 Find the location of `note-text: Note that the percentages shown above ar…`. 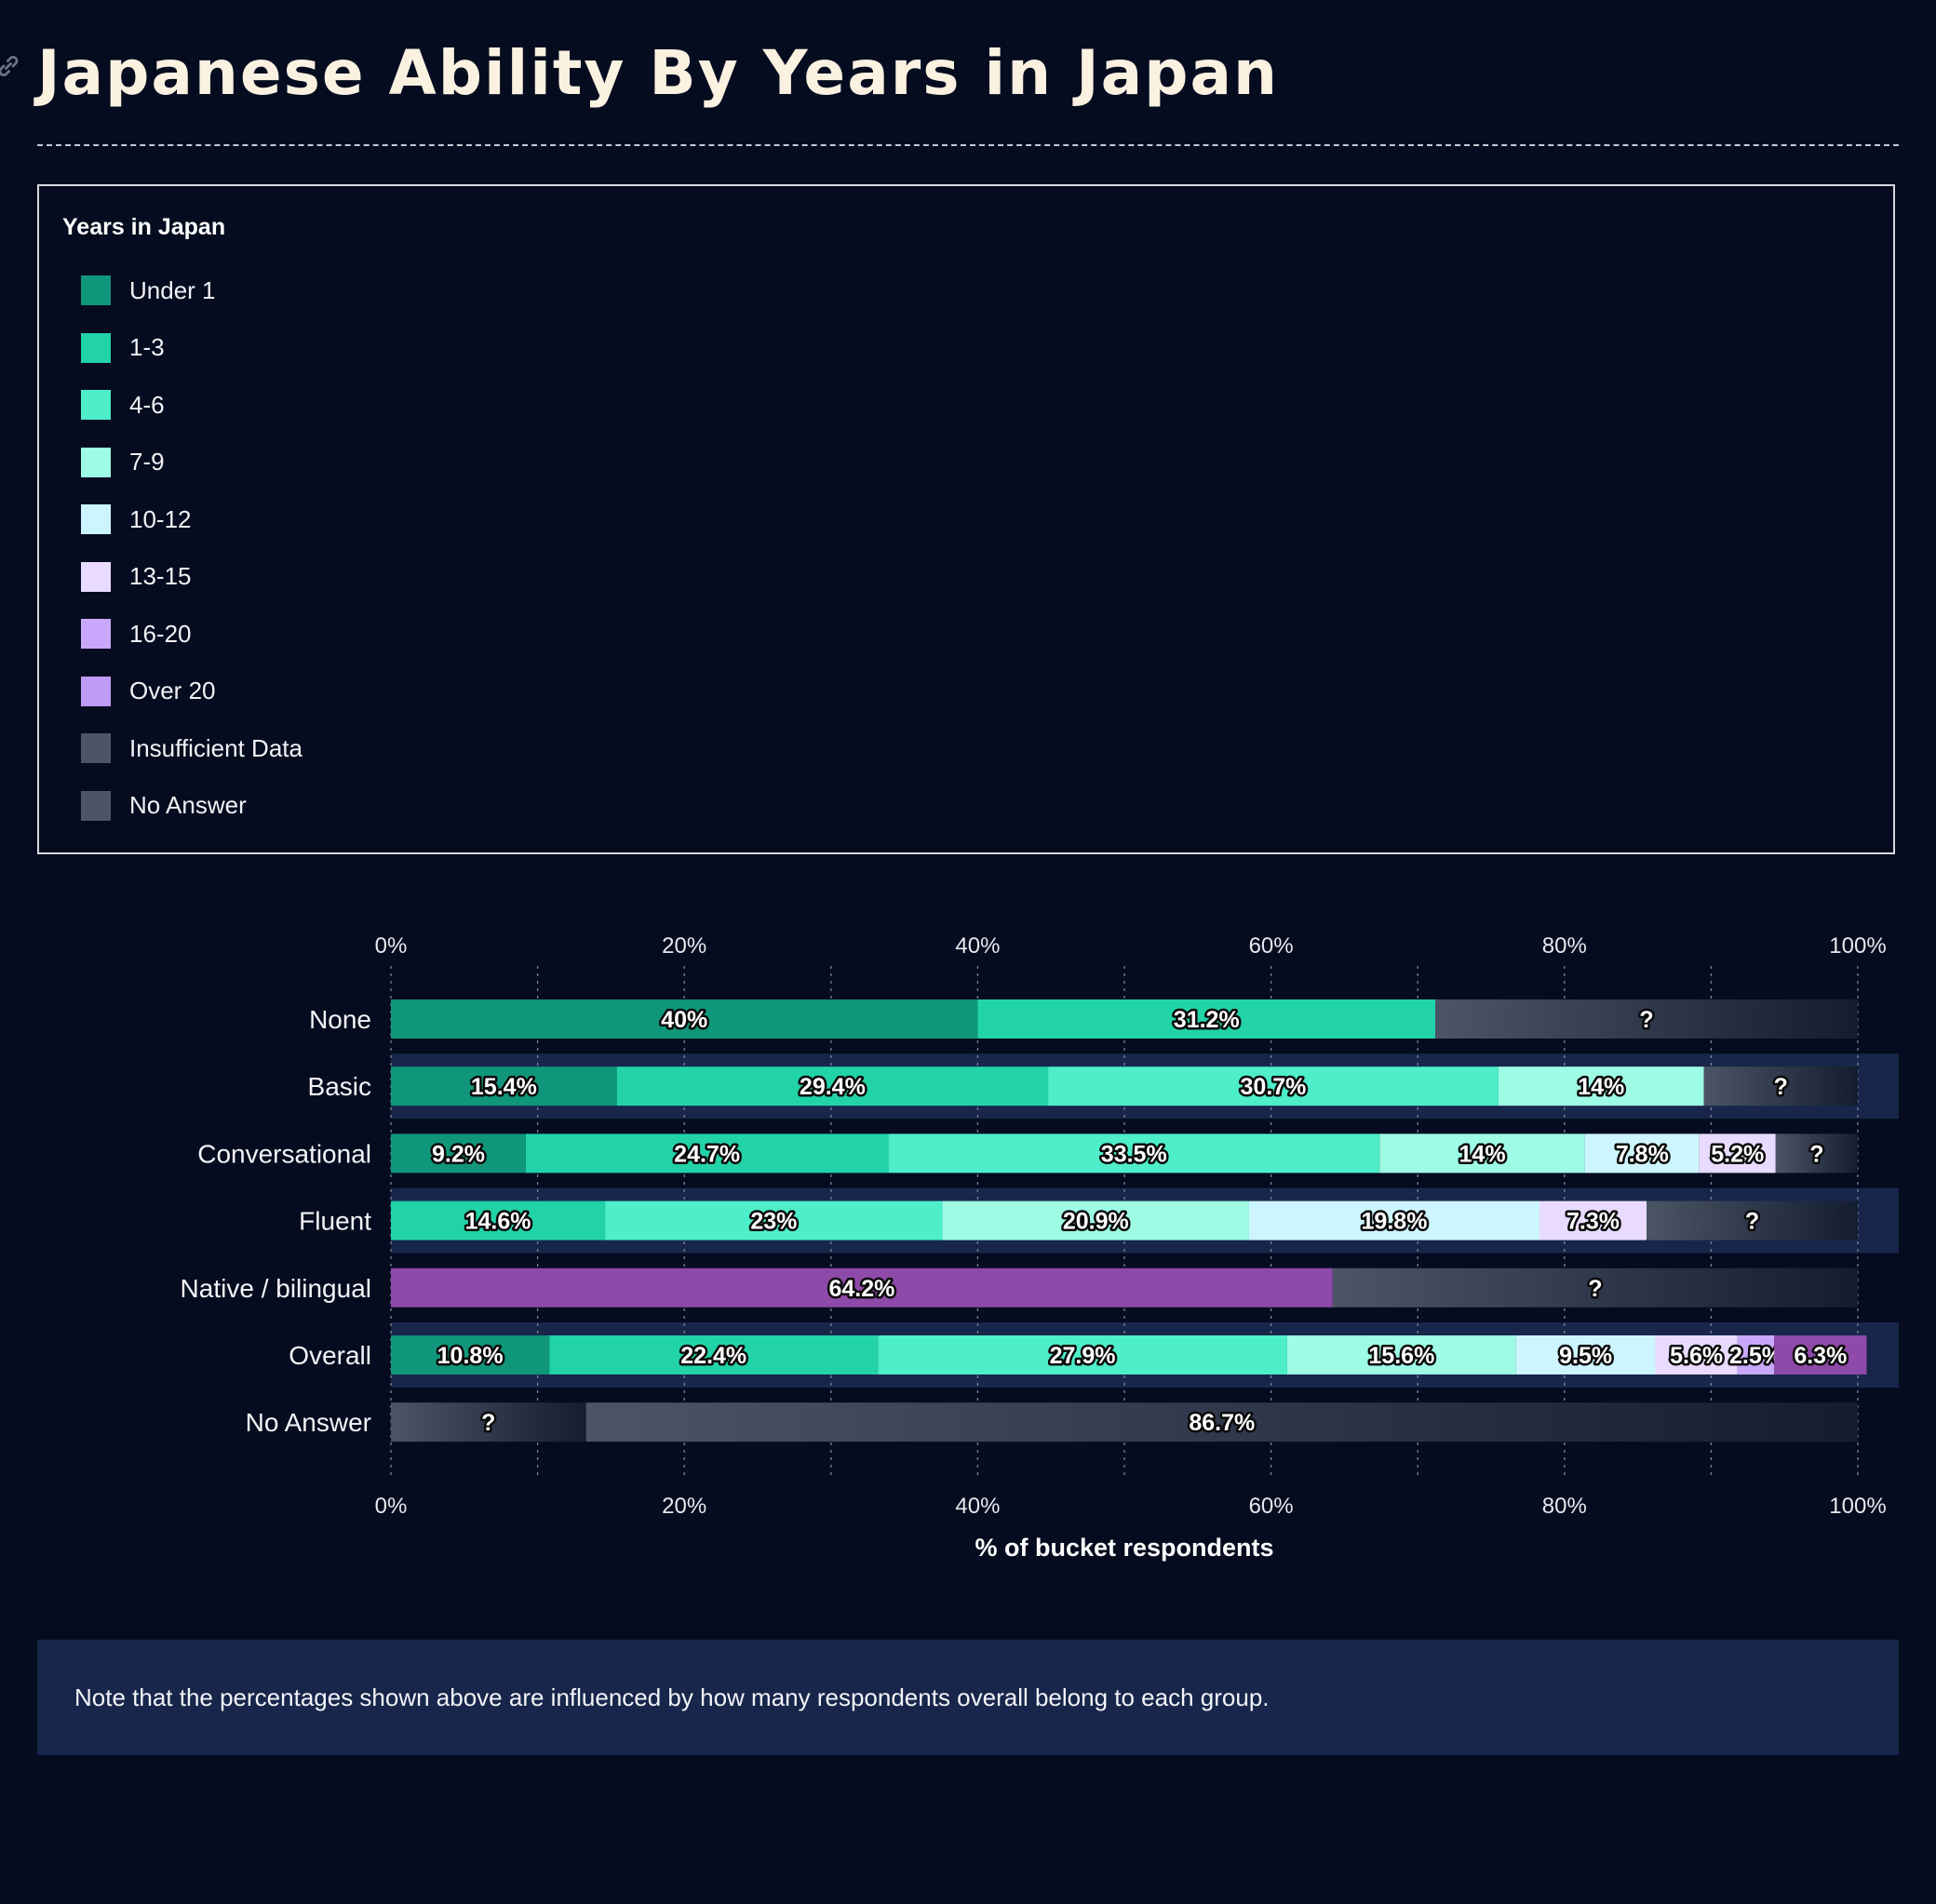

note-text: Note that the percentages shown above ar… is located at coordinates (672, 1697).